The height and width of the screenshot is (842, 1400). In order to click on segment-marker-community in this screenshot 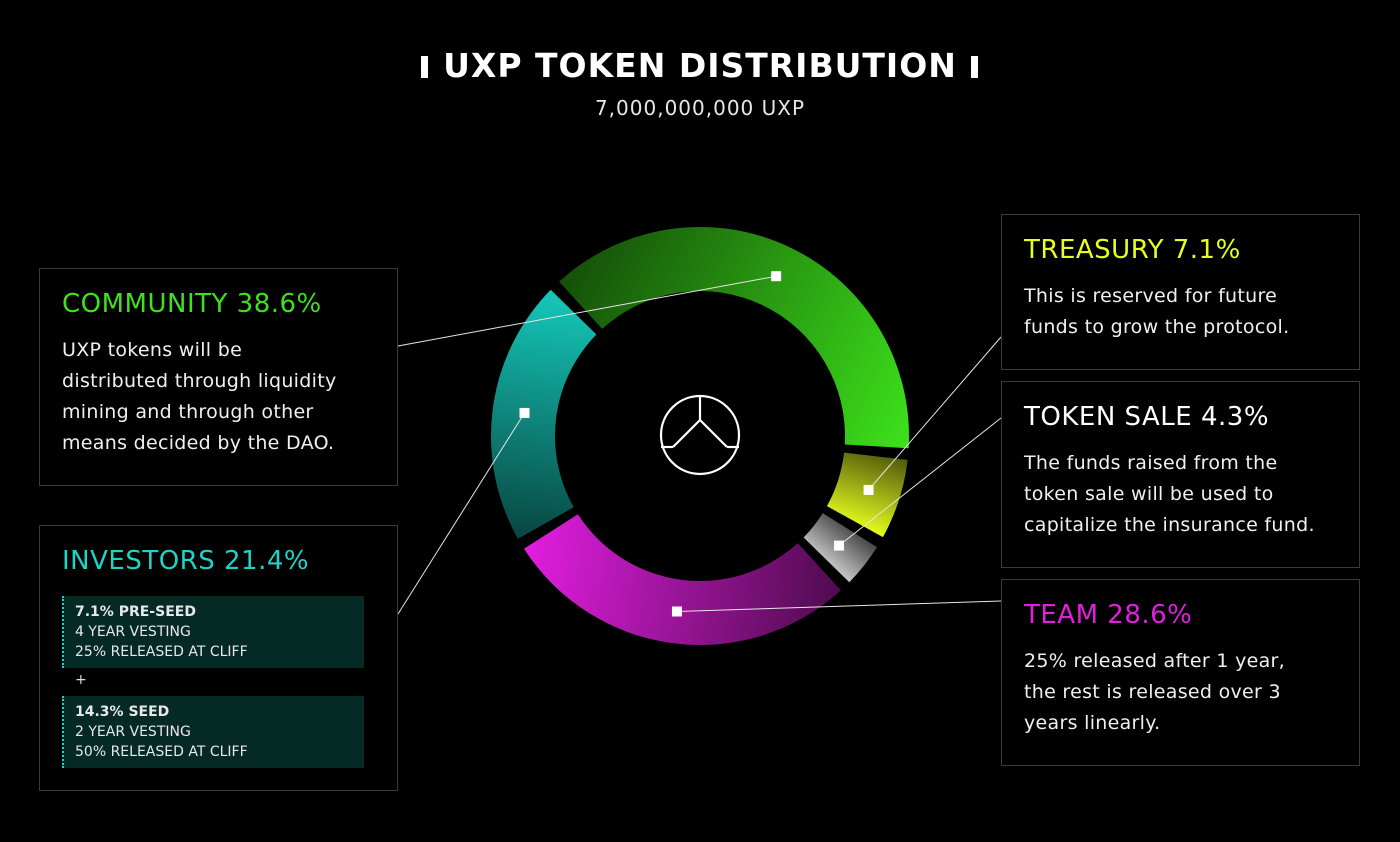, I will do `click(776, 276)`.